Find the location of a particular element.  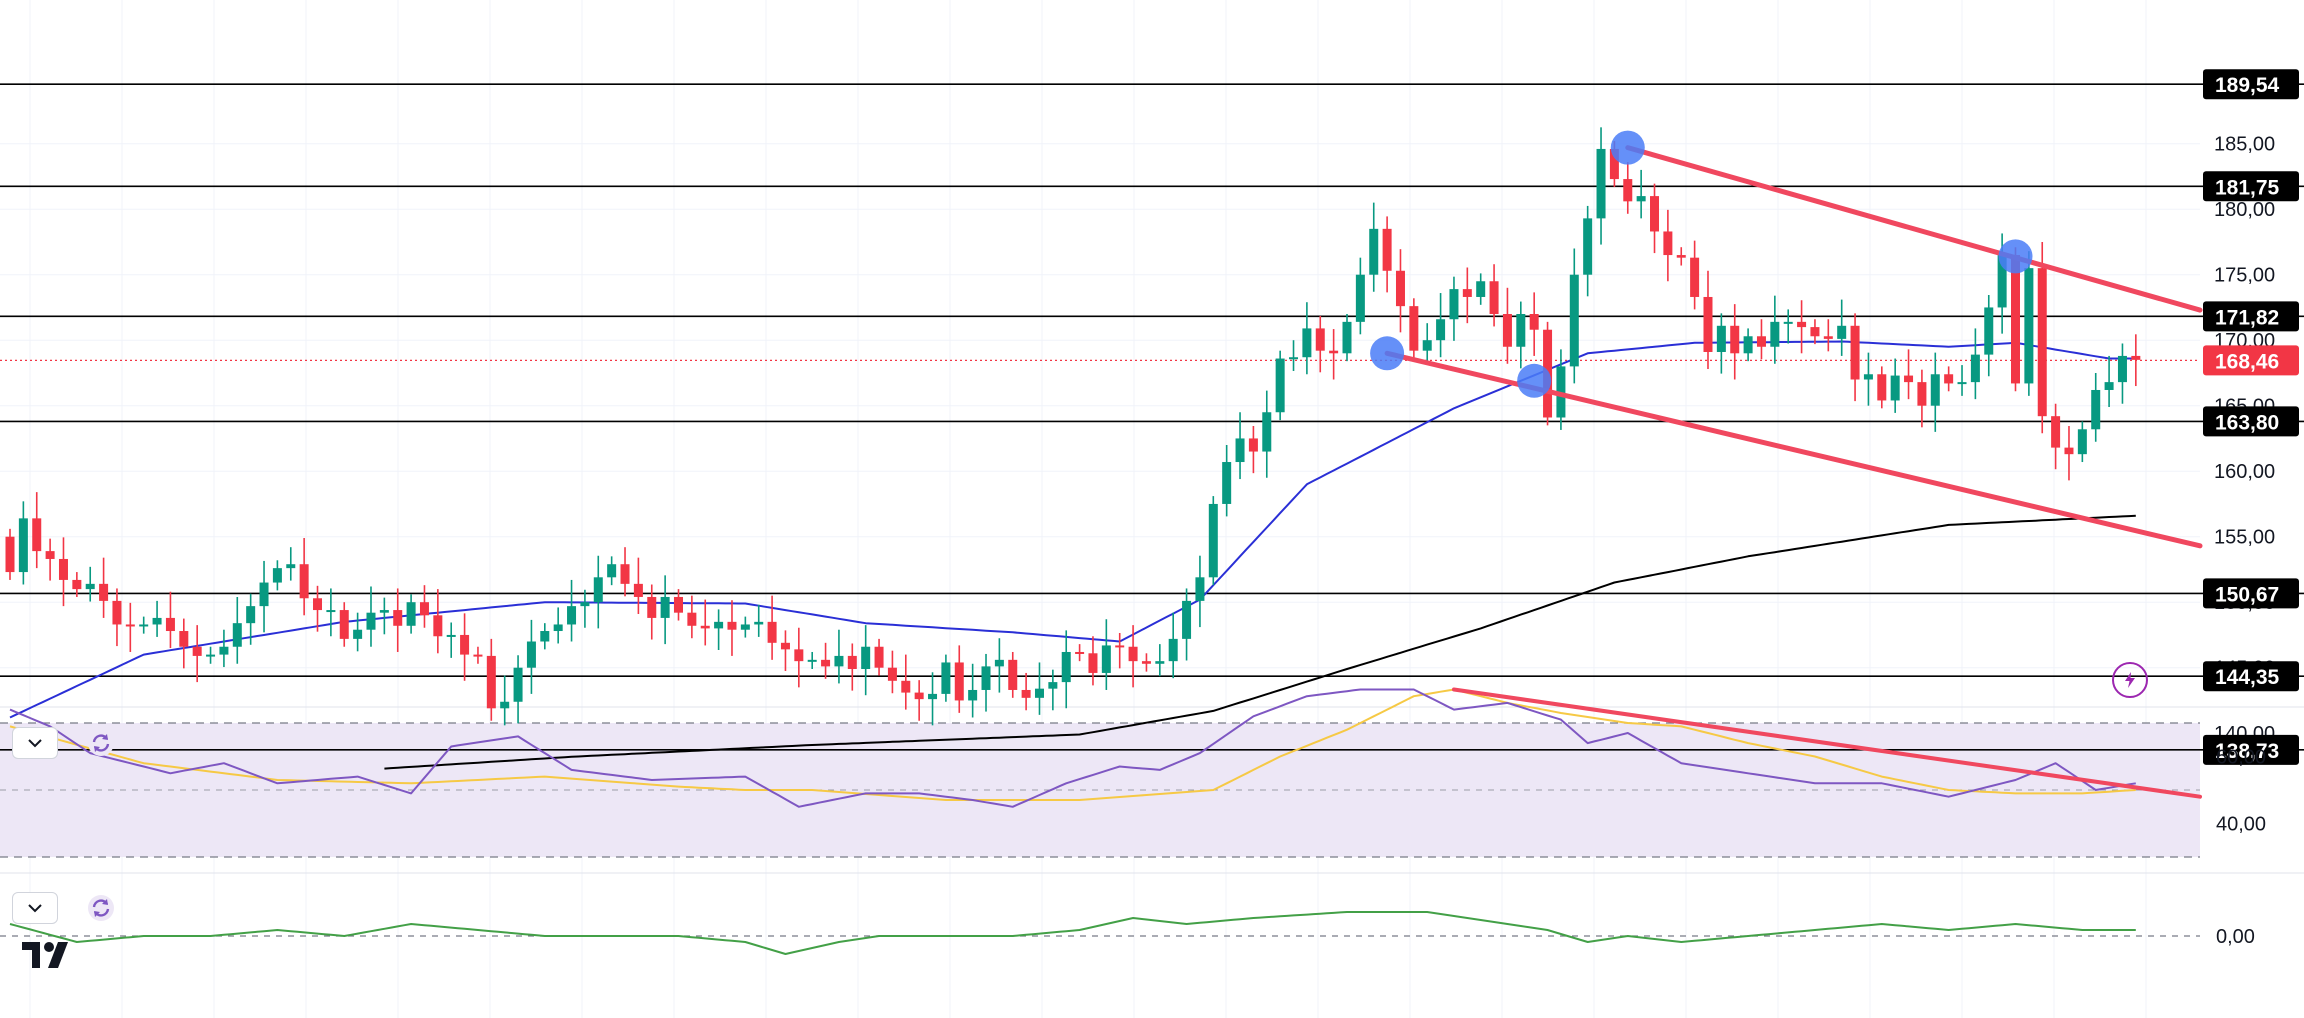

current-price-tag is located at coordinates (2251, 360).